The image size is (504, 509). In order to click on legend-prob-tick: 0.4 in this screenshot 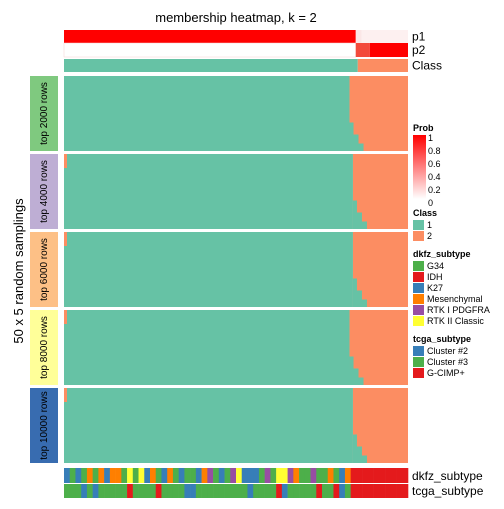, I will do `click(434, 177)`.